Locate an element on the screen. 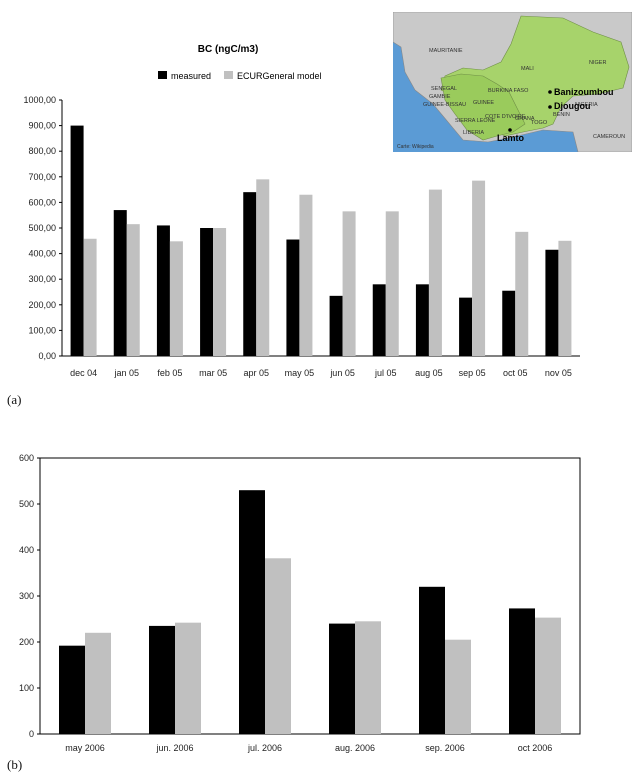 Image resolution: width=633 pixels, height=776 pixels. map-label-ghana: GHANA is located at coordinates (525, 119).